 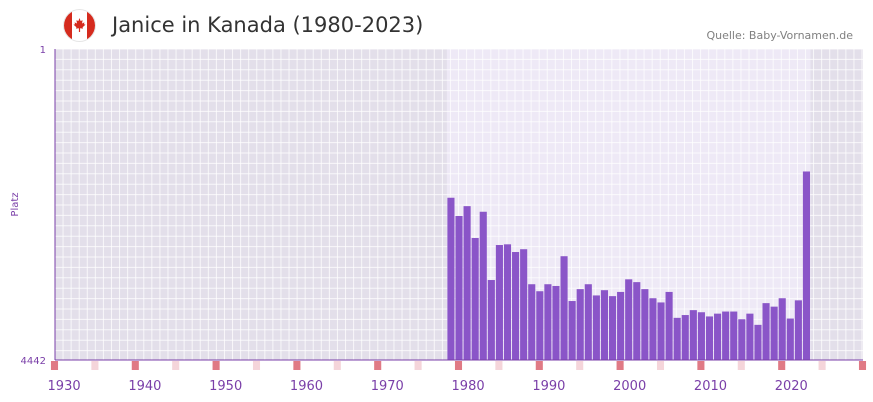 What do you see at coordinates (637, 321) in the screenshot?
I see `bar-2001` at bounding box center [637, 321].